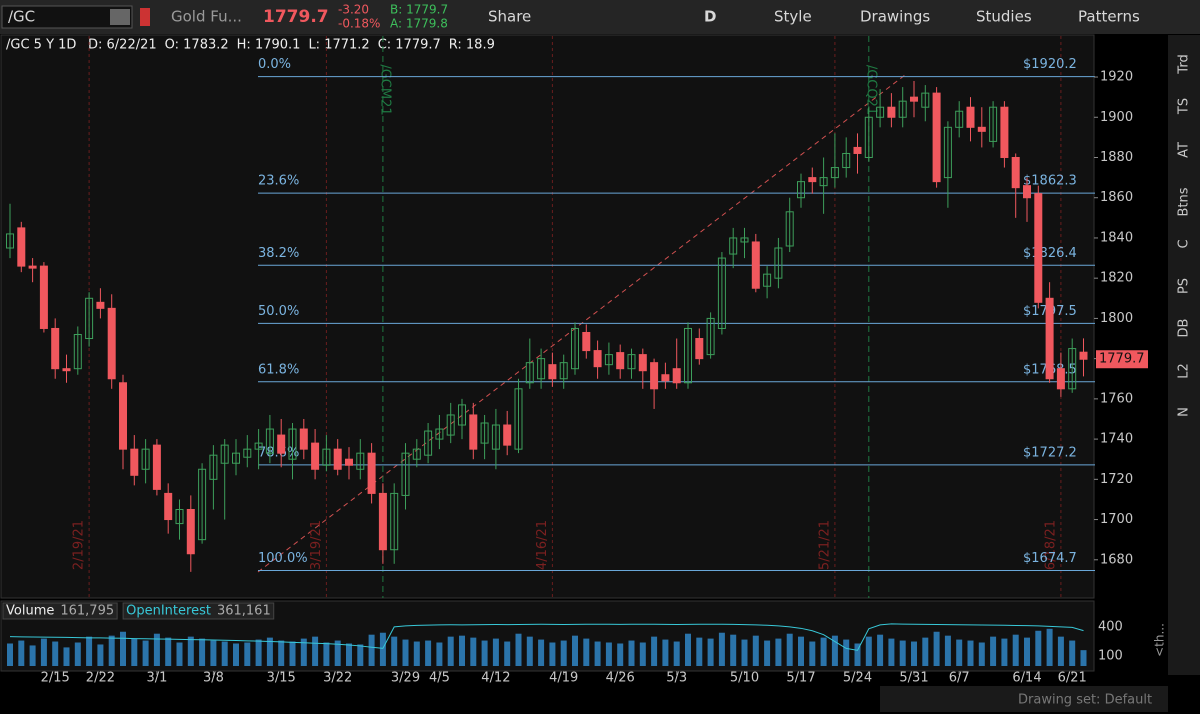 This screenshot has height=714, width=1200. I want to click on x-tick-label: 3/22, so click(337, 678).